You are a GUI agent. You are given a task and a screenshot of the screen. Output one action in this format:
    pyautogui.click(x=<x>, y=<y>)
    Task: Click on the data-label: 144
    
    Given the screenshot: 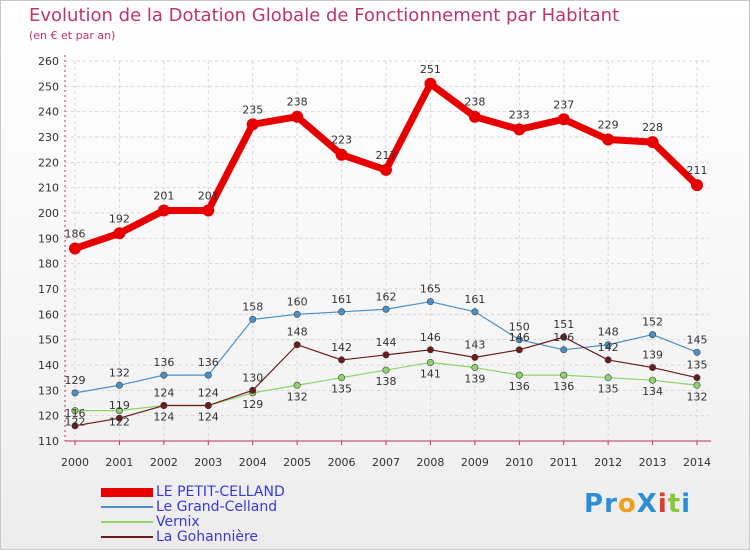 What is the action you would take?
    pyautogui.click(x=386, y=342)
    